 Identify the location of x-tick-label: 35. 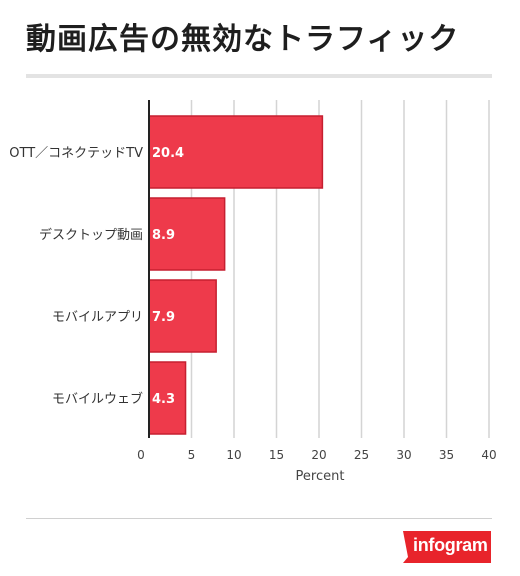
(446, 455).